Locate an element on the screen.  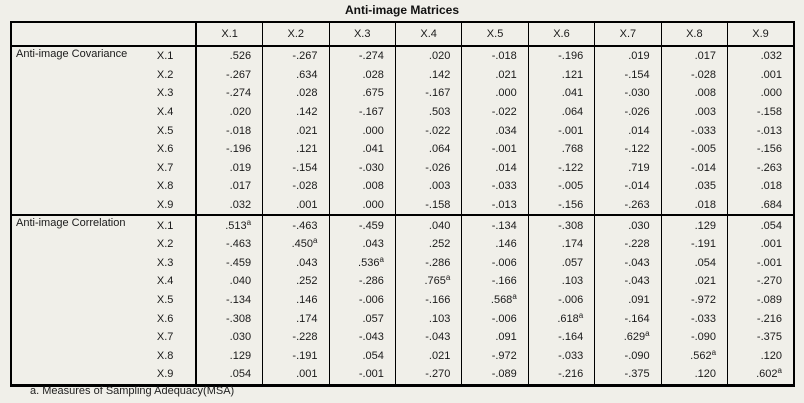
matrix-cell: .684 is located at coordinates (760, 205).